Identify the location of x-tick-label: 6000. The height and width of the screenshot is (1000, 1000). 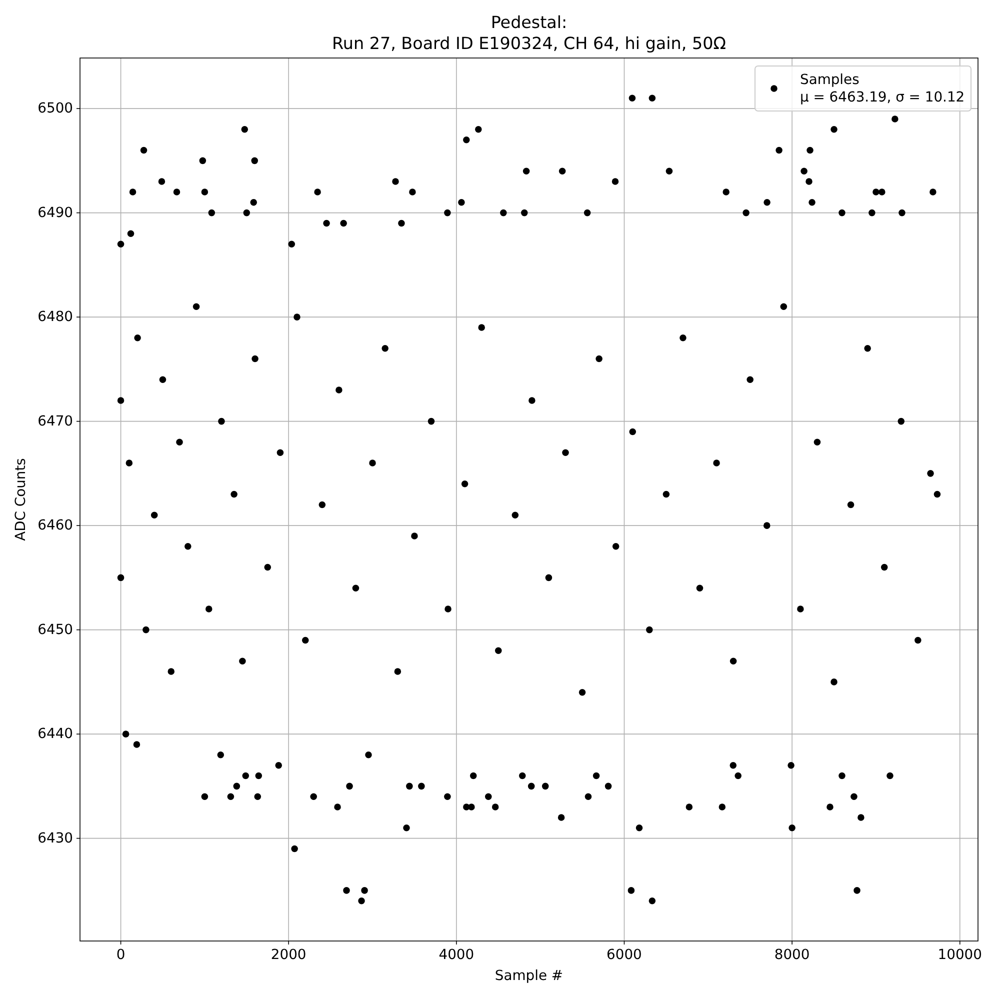
(624, 955).